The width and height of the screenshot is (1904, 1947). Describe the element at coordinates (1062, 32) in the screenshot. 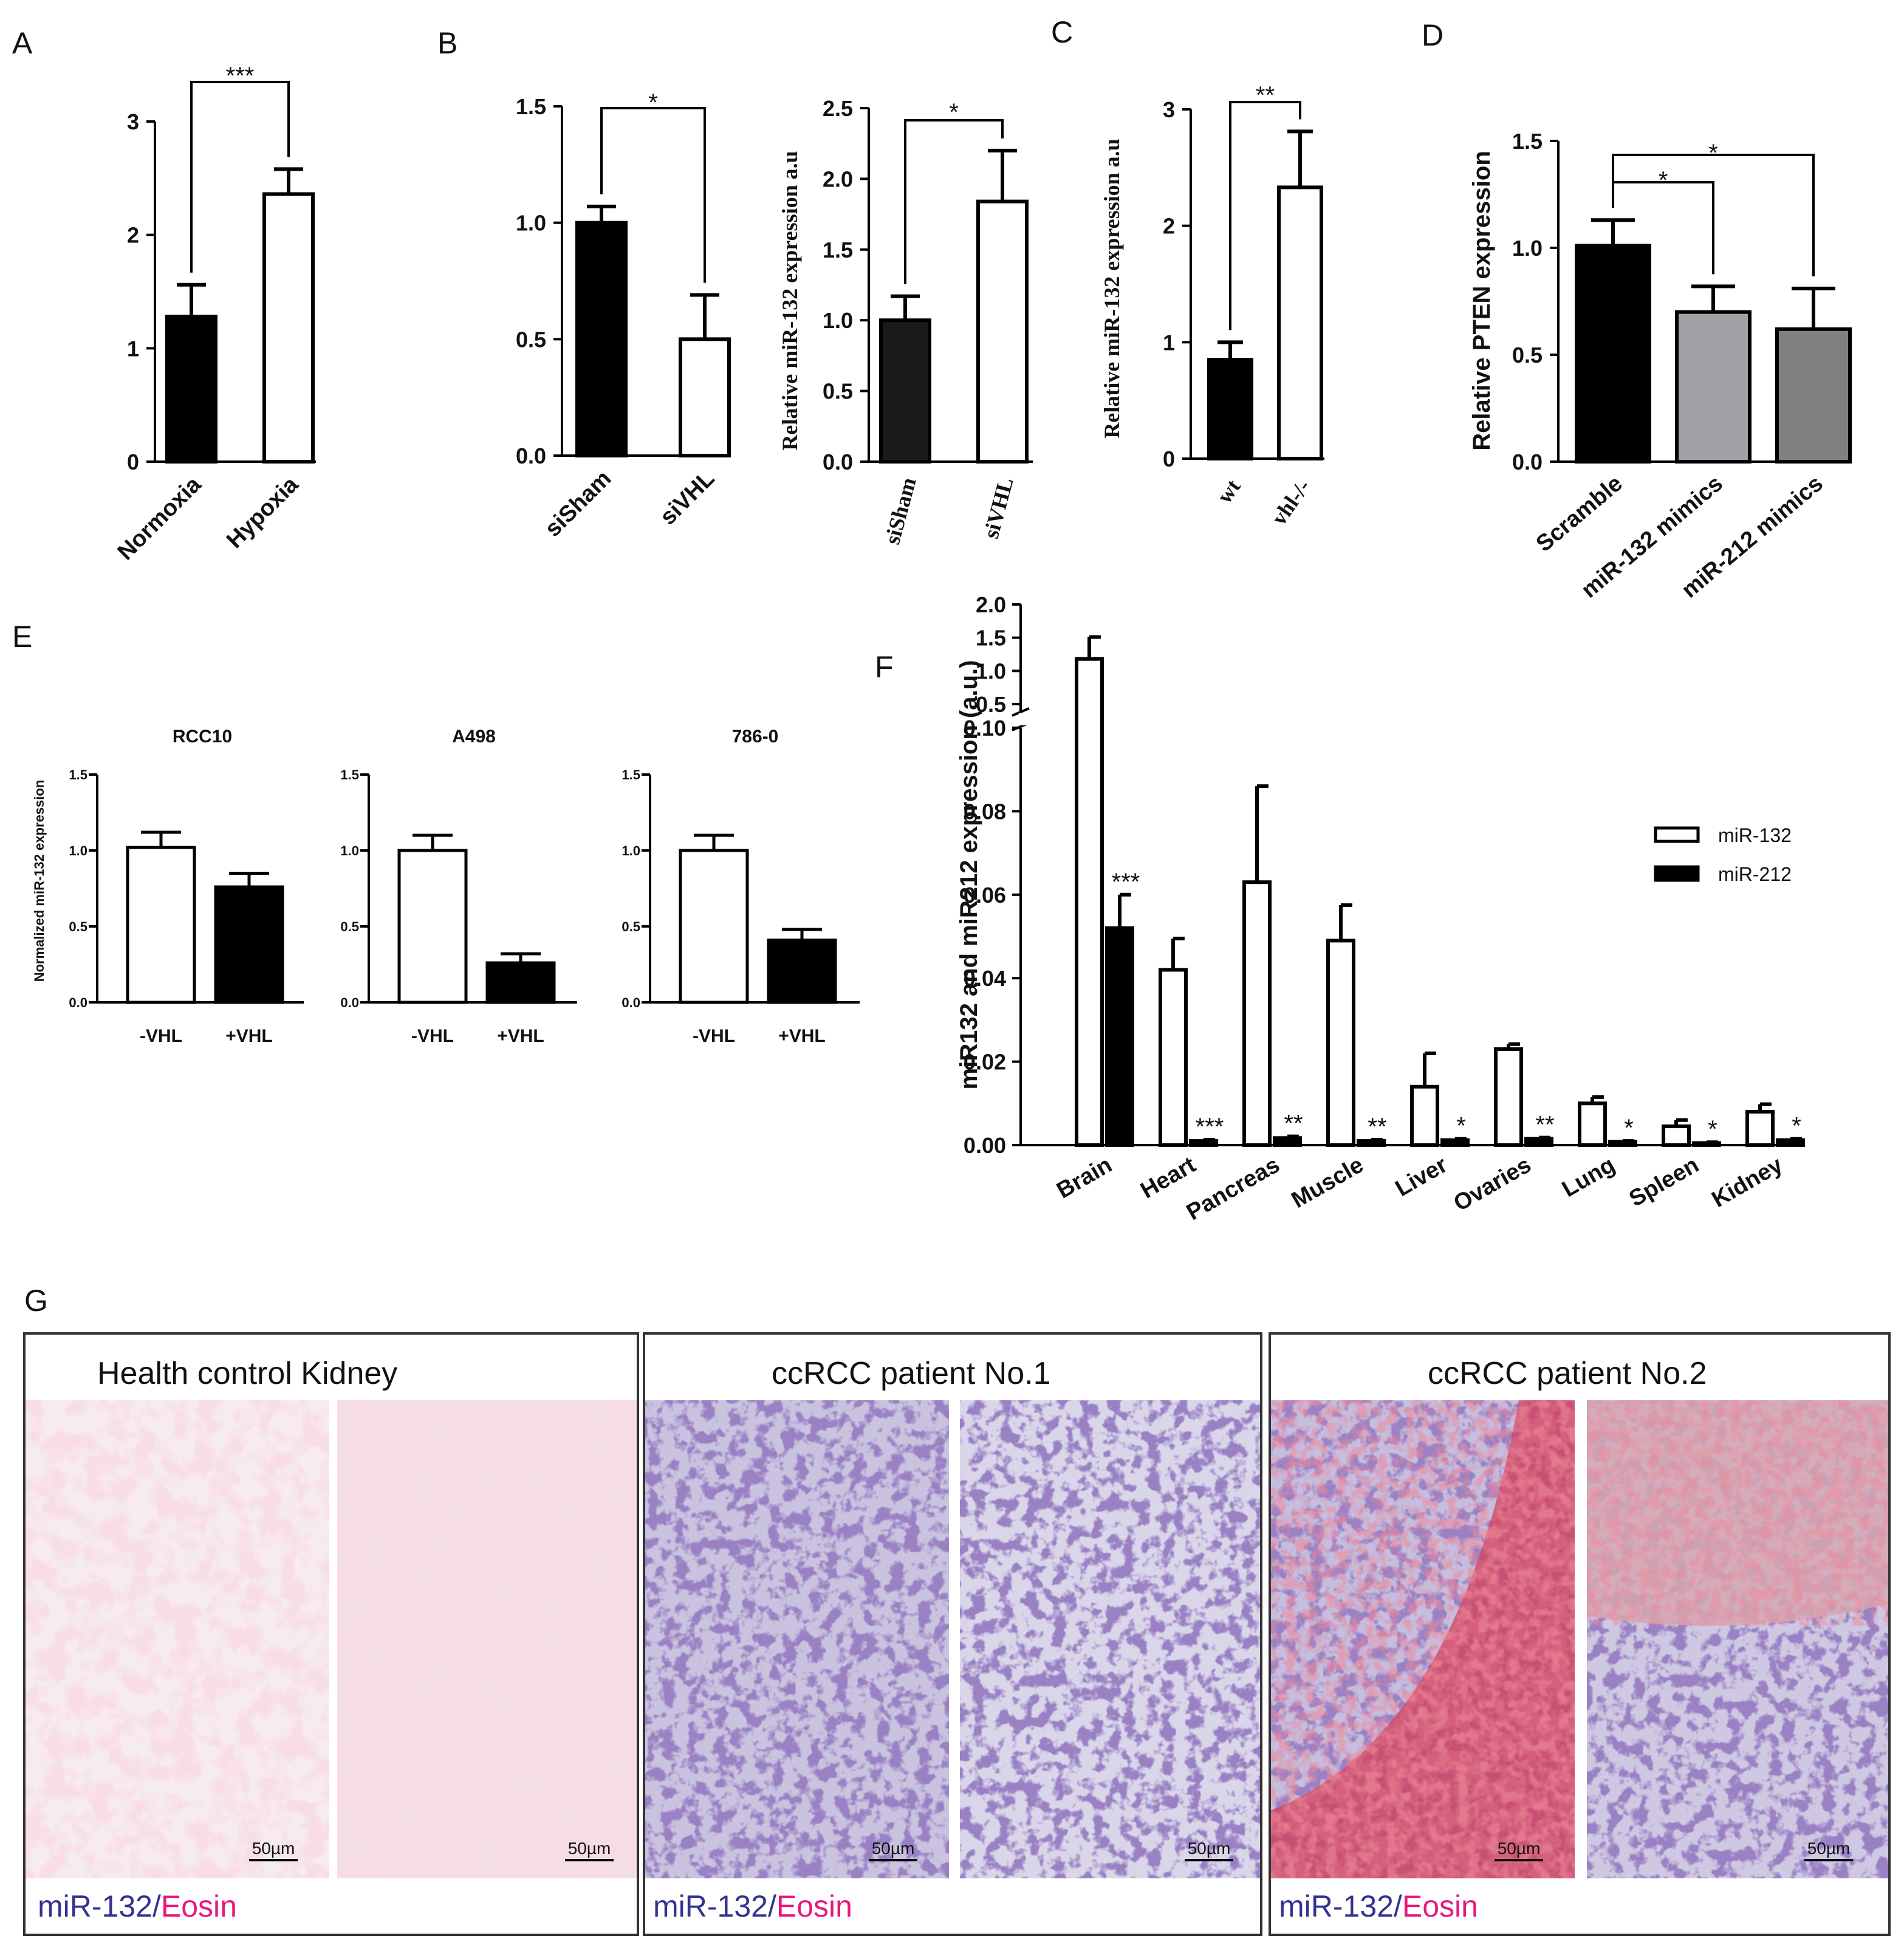

I see `panel-label-c: C` at that location.